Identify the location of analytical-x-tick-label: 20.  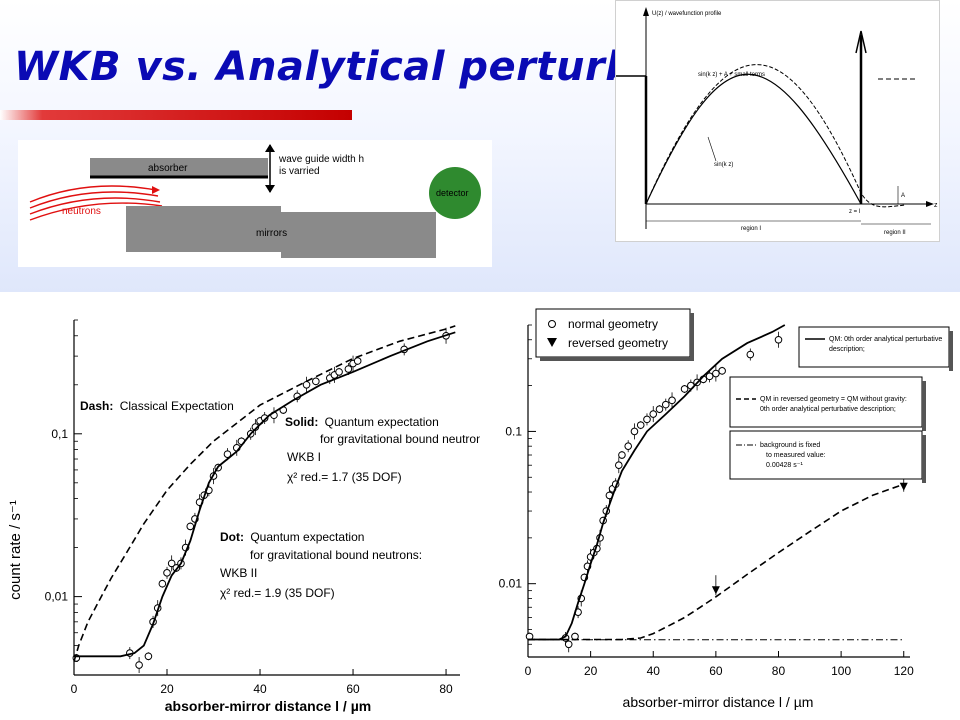
(591, 671).